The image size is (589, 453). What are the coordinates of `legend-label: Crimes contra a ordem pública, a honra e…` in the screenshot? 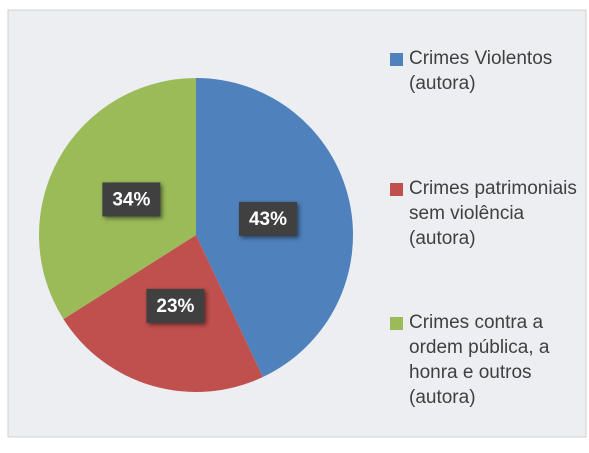 It's located at (479, 360).